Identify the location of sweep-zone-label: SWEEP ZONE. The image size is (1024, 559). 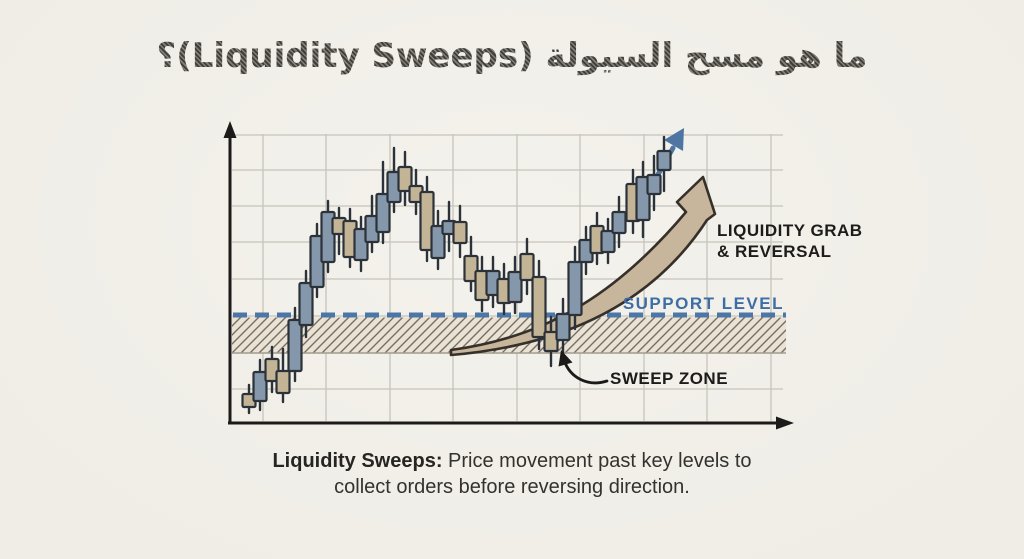
(669, 378).